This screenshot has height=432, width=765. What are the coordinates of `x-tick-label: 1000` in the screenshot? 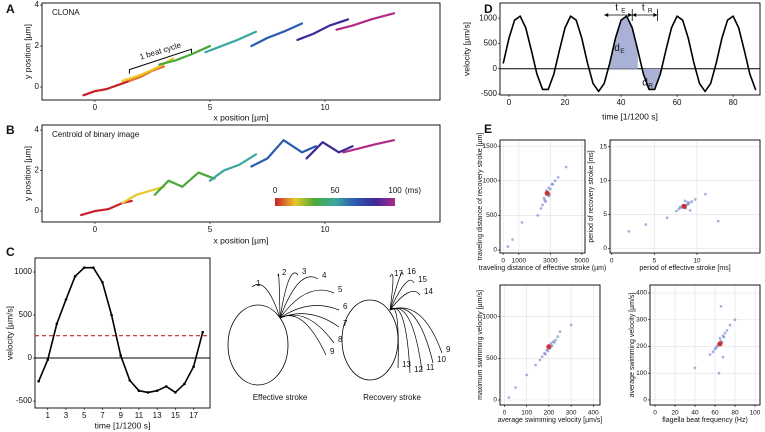 It's located at (519, 261).